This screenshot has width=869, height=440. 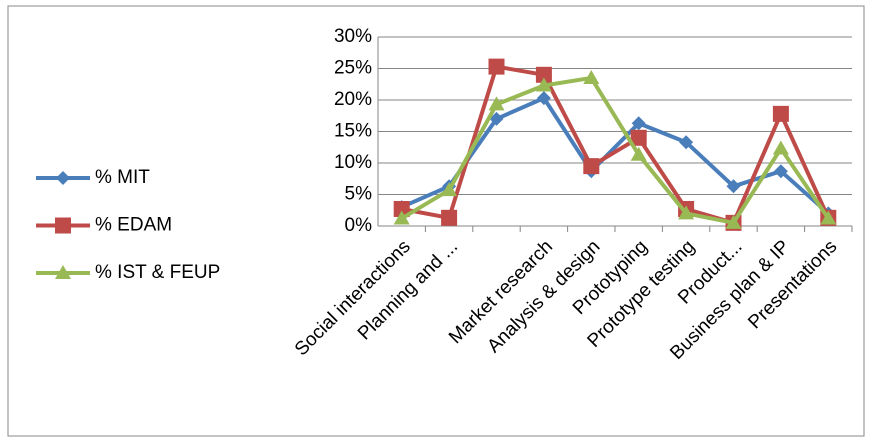 What do you see at coordinates (353, 68) in the screenshot?
I see `y-tick-label: 25%` at bounding box center [353, 68].